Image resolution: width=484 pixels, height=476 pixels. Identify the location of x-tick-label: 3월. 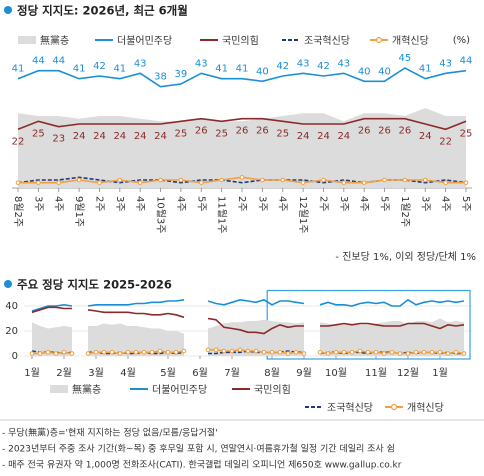
(96, 373).